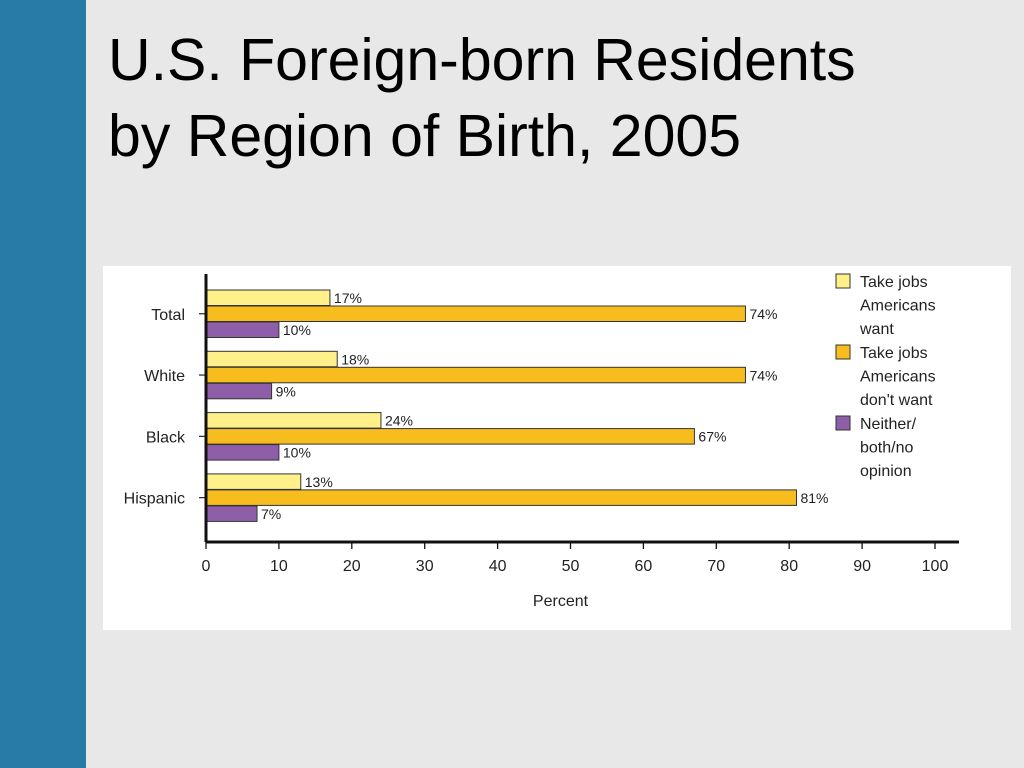 The width and height of the screenshot is (1024, 768). I want to click on legend-label-3: both/no, so click(886, 448).